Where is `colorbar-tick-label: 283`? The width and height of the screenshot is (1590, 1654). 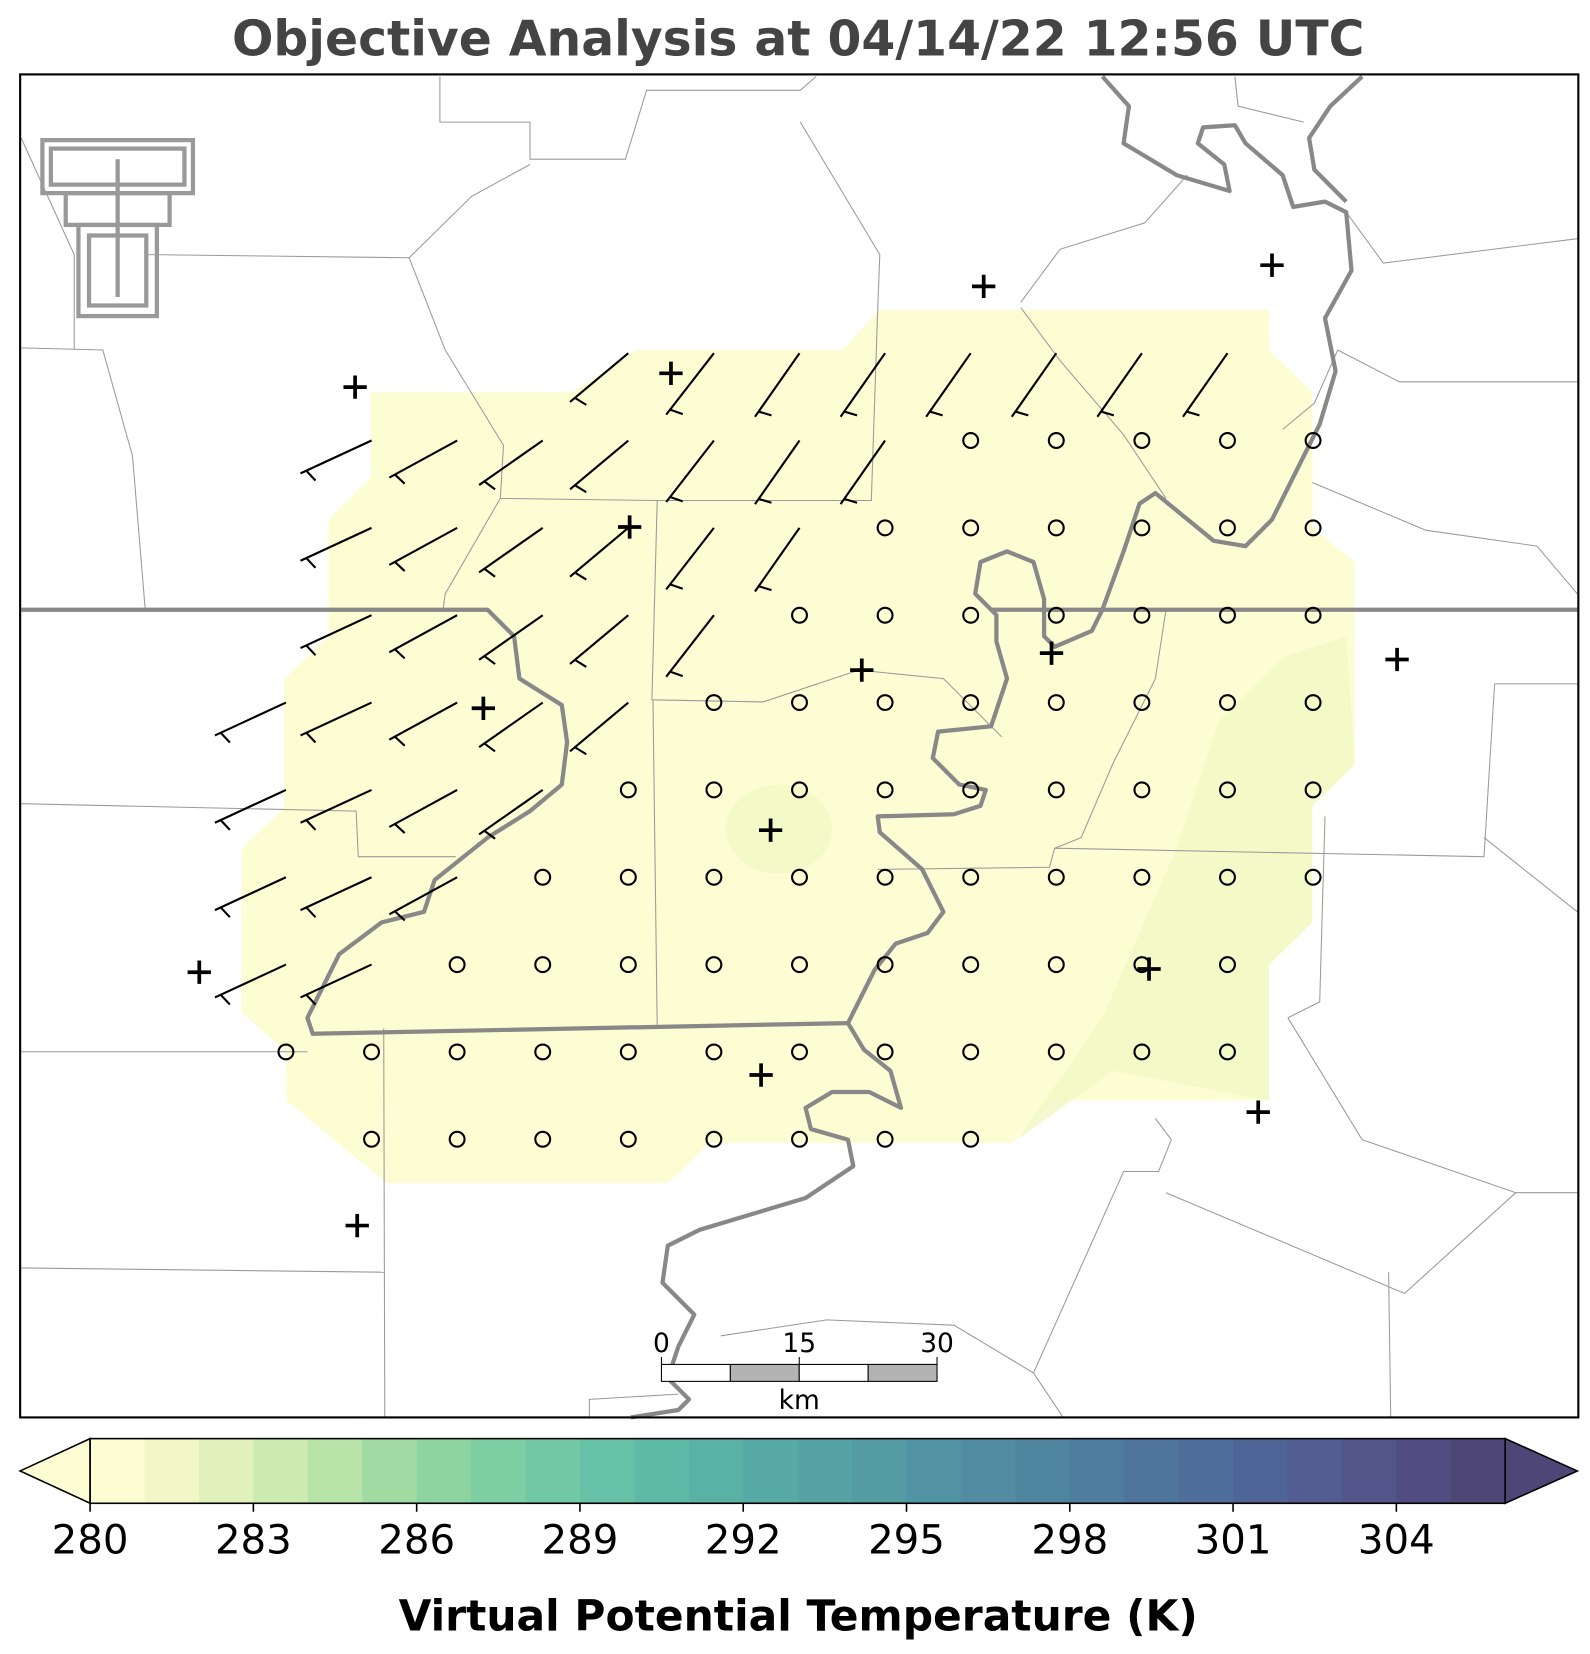 colorbar-tick-label: 283 is located at coordinates (253, 1541).